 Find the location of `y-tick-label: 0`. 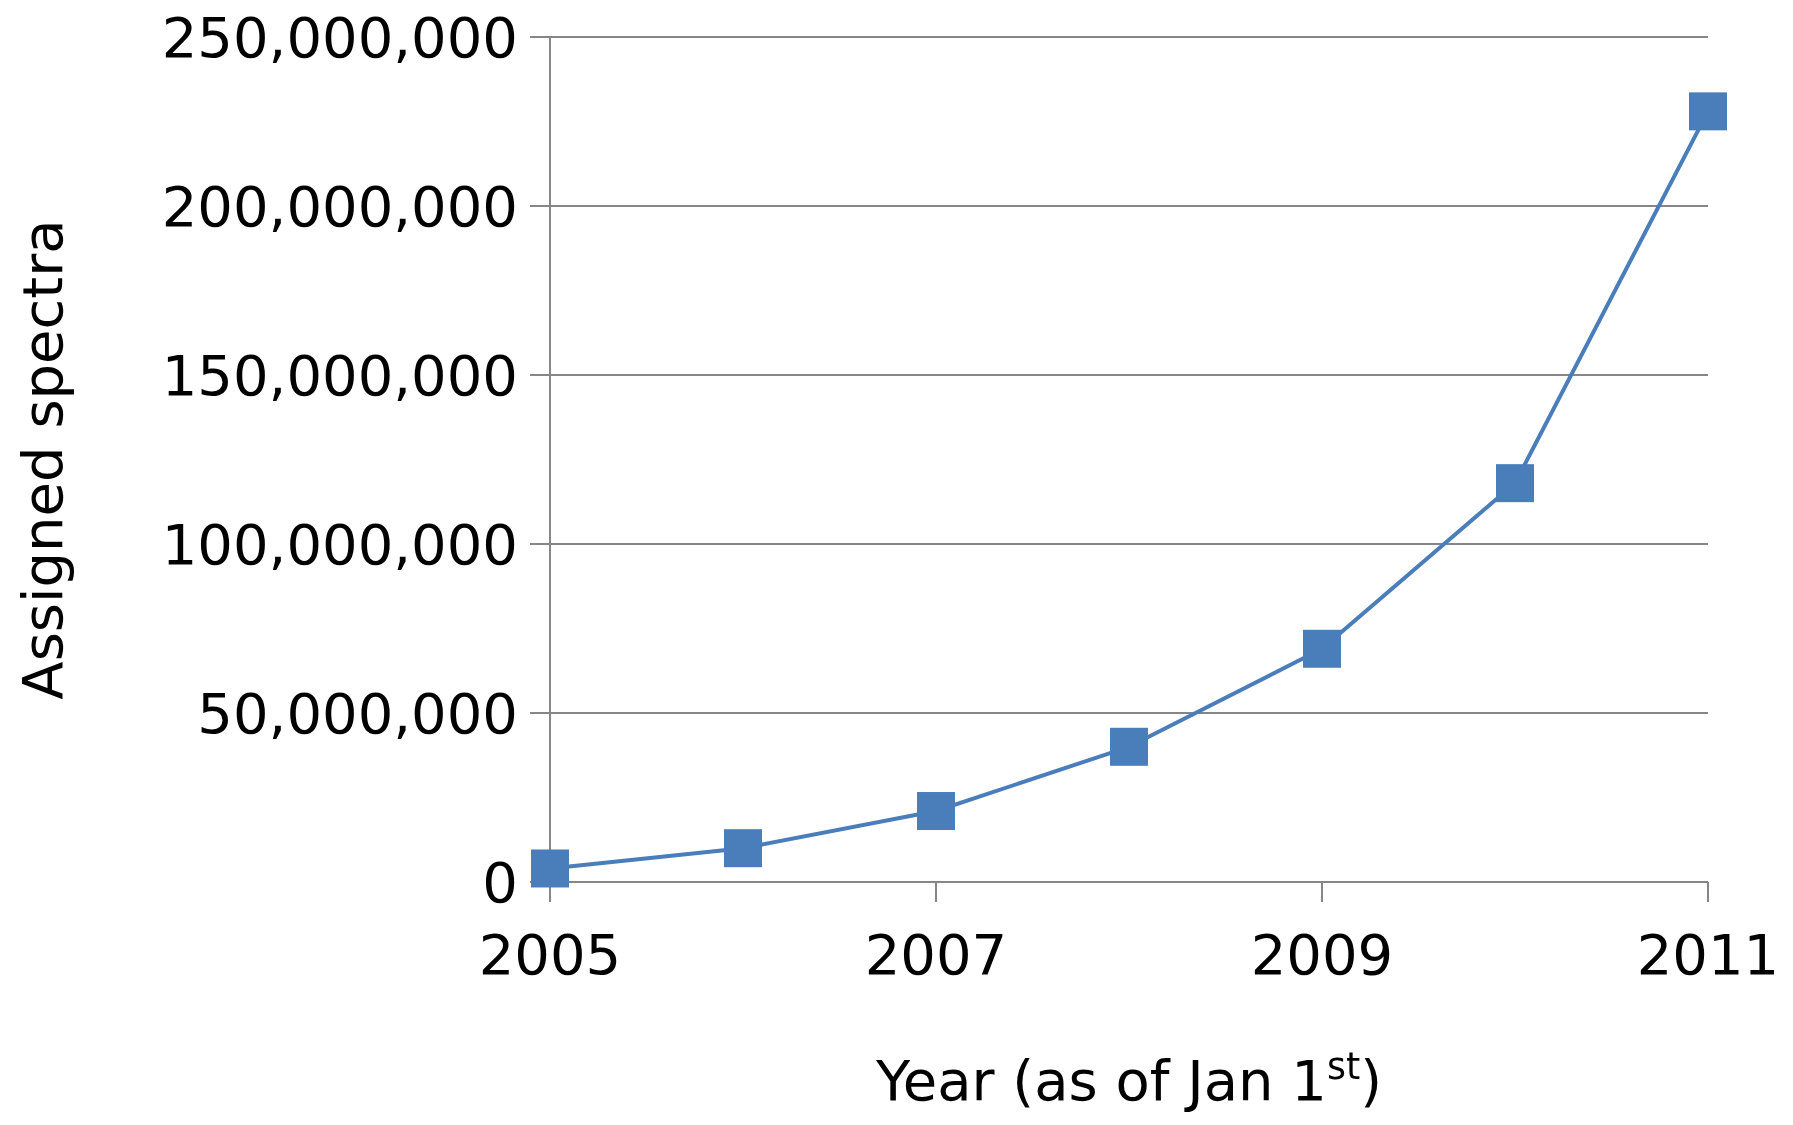

y-tick-label: 0 is located at coordinates (500, 883).